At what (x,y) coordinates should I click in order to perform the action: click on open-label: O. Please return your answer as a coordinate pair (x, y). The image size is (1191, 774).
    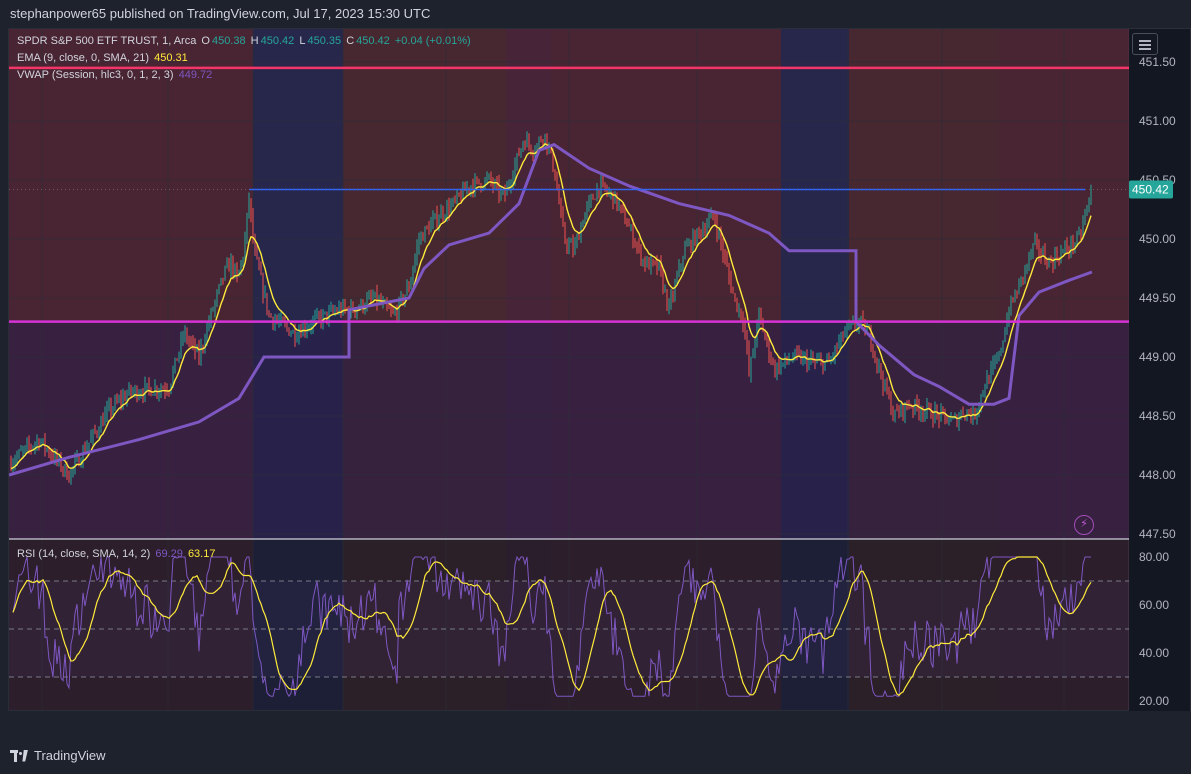
    Looking at the image, I should click on (205, 41).